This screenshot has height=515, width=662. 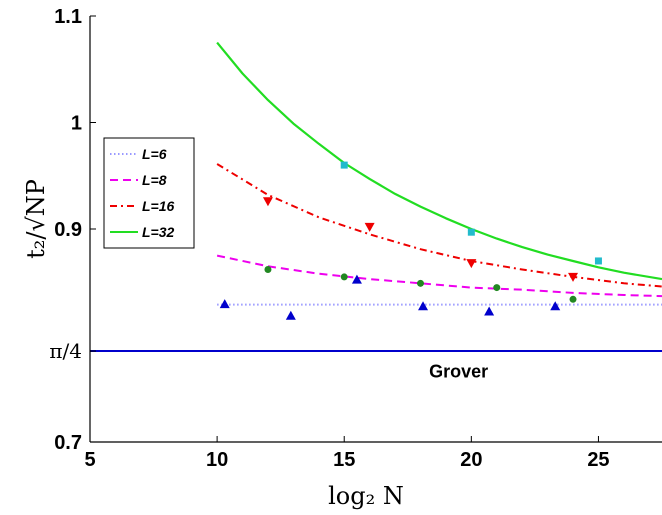 What do you see at coordinates (366, 496) in the screenshot?
I see `x-axis-label: log₂ N` at bounding box center [366, 496].